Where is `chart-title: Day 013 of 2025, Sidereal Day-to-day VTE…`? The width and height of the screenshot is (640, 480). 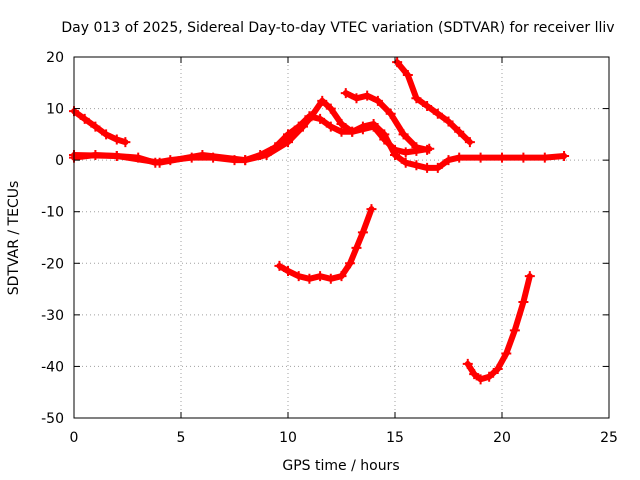 chart-title: Day 013 of 2025, Sidereal Day-to-day VTE… is located at coordinates (337, 28).